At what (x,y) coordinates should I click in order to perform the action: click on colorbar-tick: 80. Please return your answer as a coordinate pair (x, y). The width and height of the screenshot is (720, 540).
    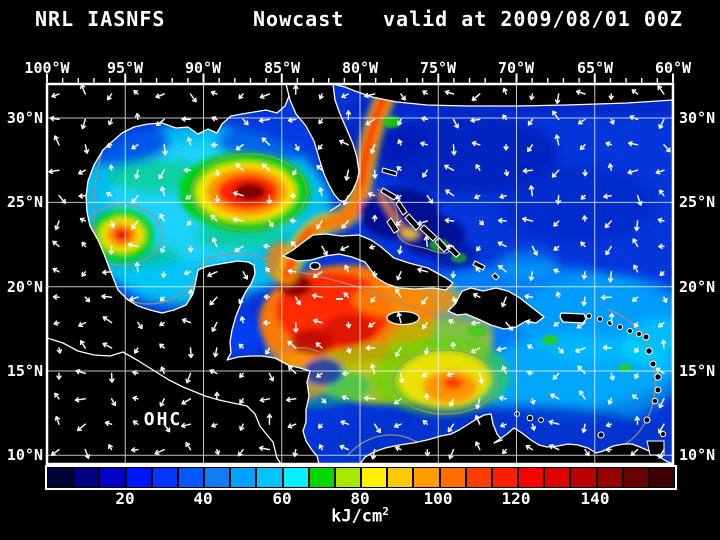
    Looking at the image, I should click on (360, 498).